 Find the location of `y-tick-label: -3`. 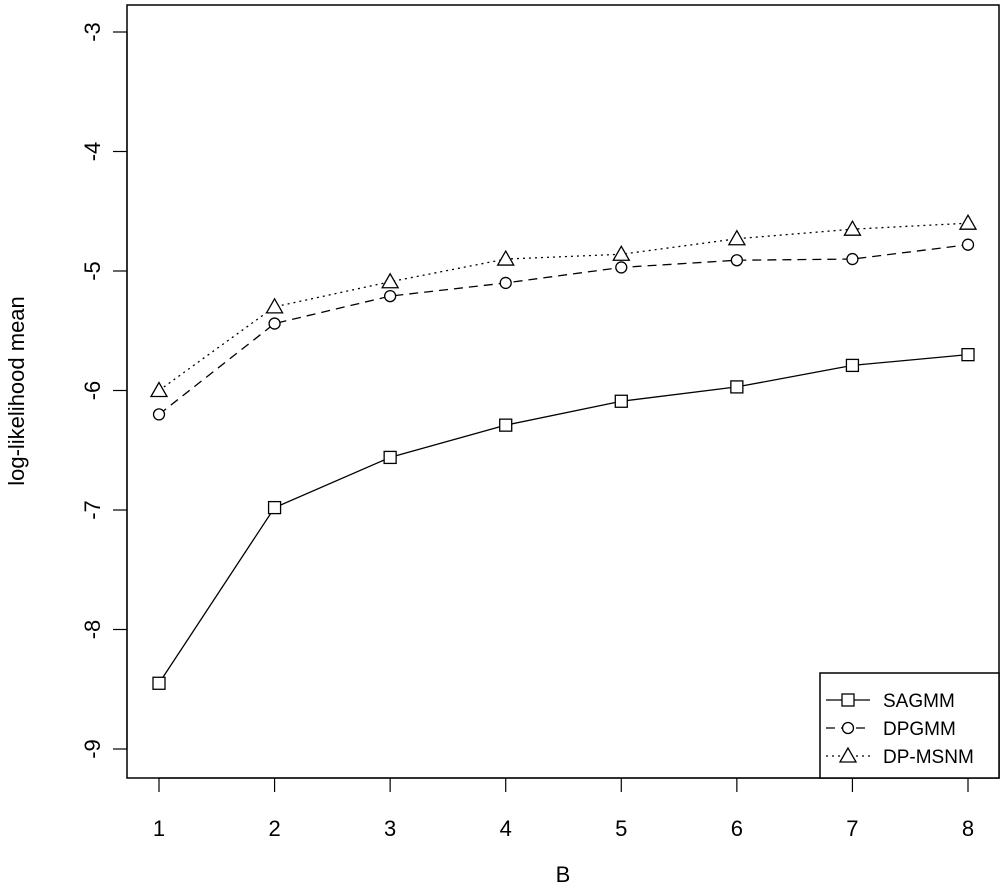

y-tick-label: -3 is located at coordinates (92, 32).